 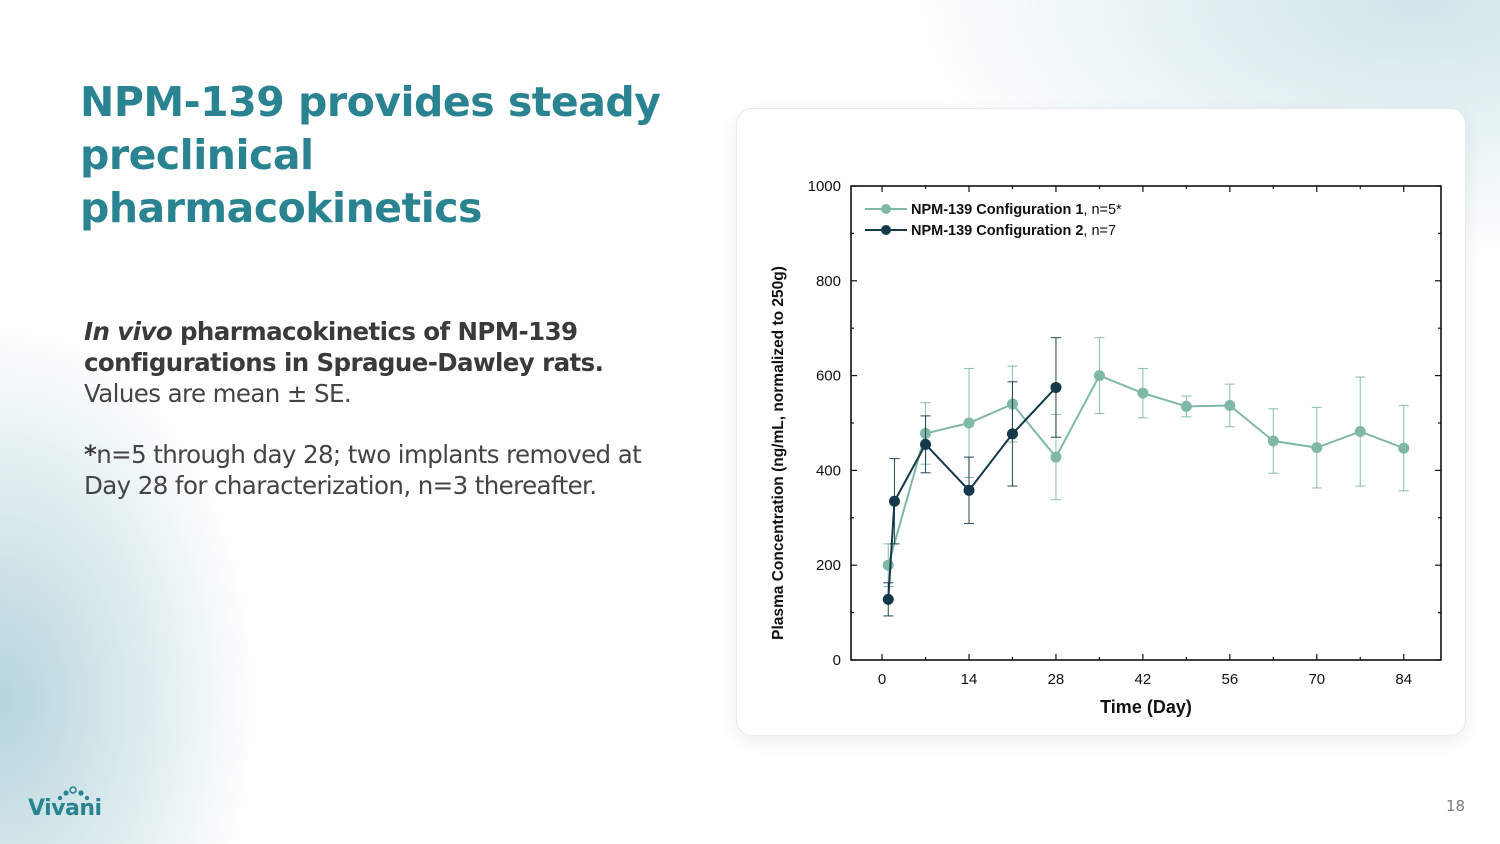 What do you see at coordinates (1099, 231) in the screenshot?
I see `legend-suffix: , n=7` at bounding box center [1099, 231].